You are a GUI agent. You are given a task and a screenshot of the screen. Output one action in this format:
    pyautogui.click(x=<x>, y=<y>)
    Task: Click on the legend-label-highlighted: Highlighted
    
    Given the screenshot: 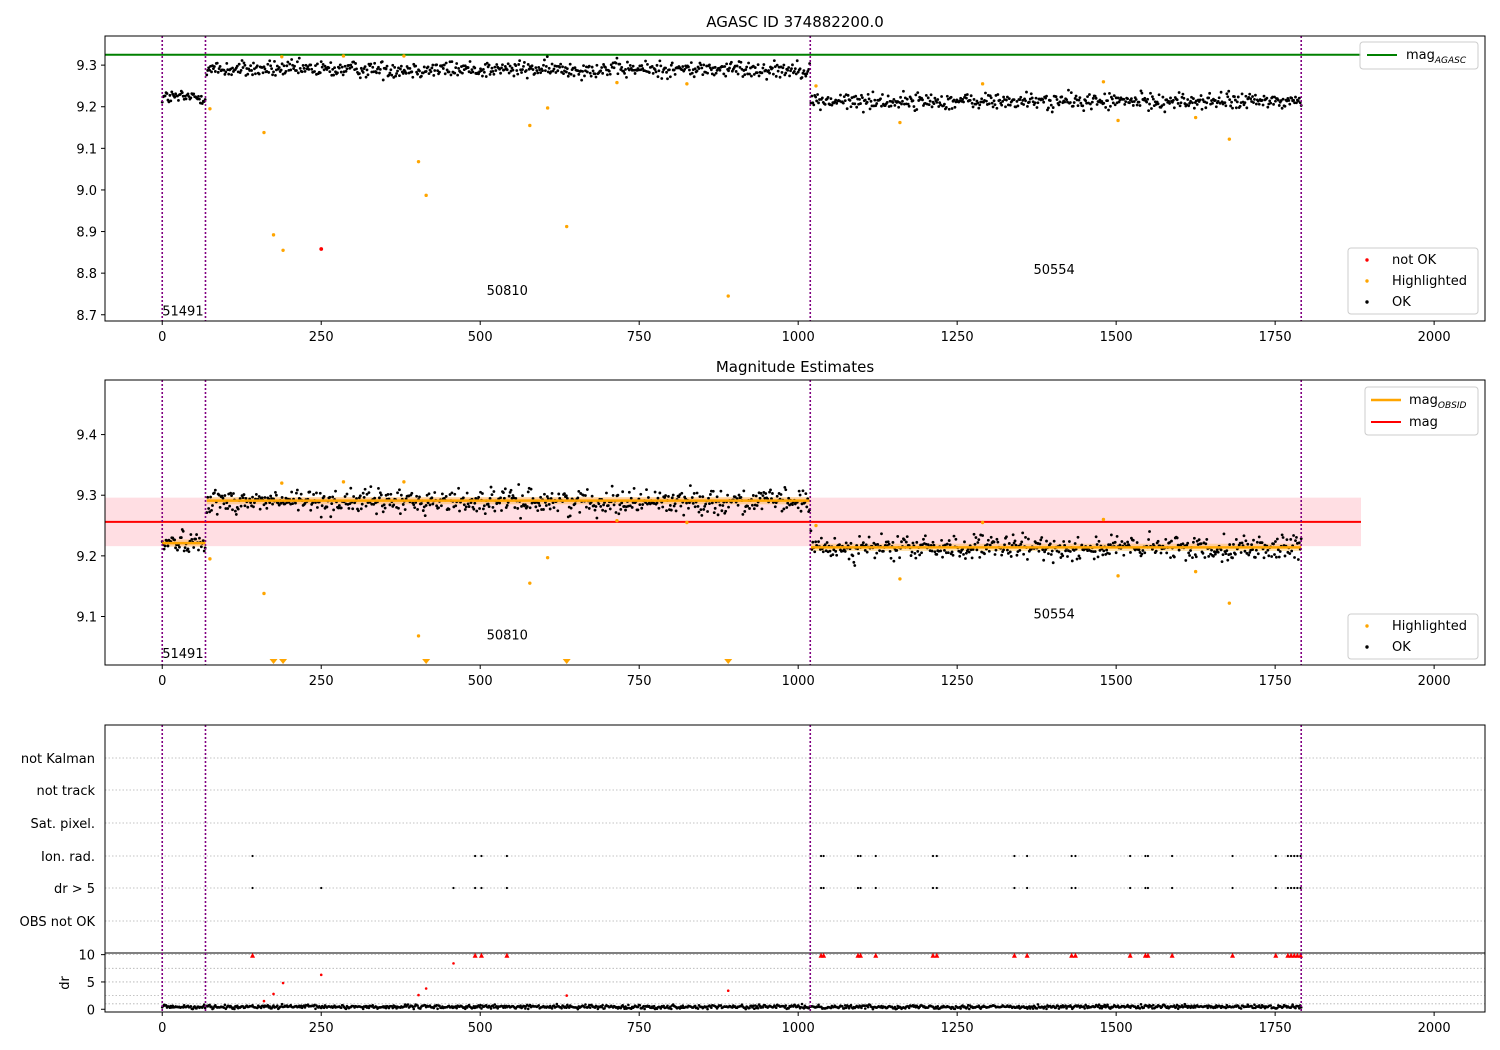 What is the action you would take?
    pyautogui.click(x=1429, y=626)
    